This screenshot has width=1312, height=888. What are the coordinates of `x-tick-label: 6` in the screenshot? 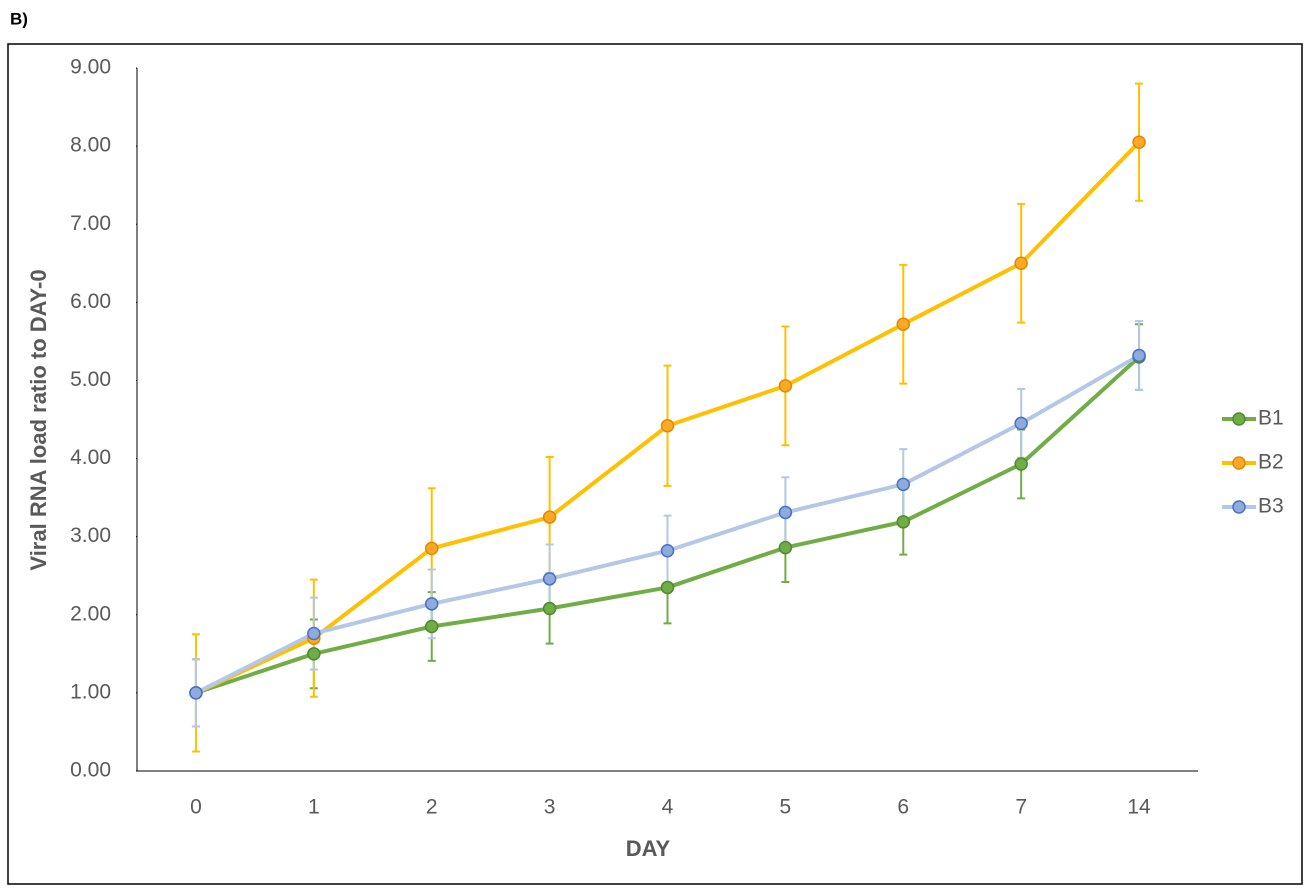 It's located at (903, 807).